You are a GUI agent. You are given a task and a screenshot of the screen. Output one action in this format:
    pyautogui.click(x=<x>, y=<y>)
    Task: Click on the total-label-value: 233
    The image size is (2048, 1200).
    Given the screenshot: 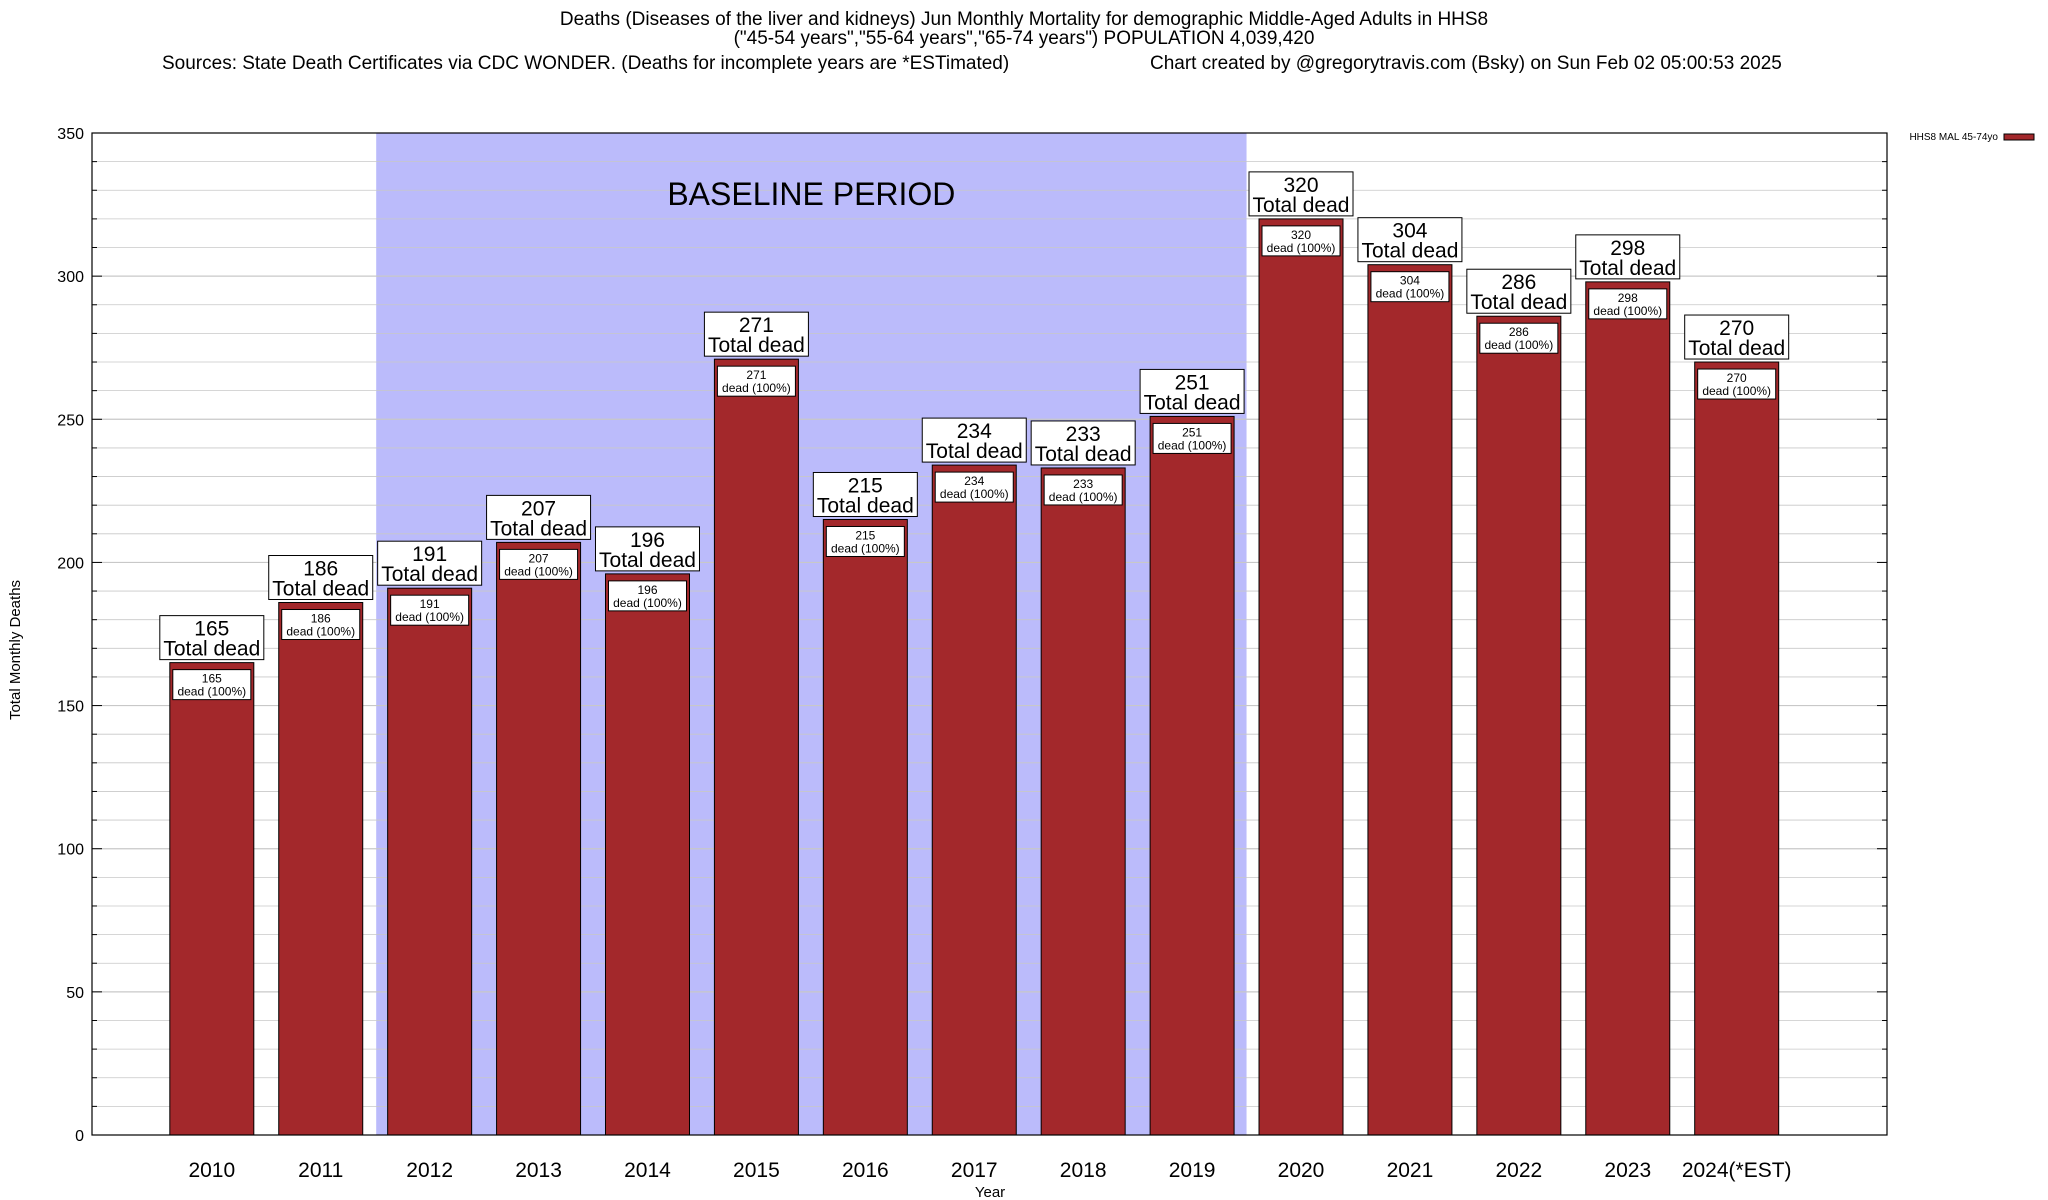 What is the action you would take?
    pyautogui.click(x=1083, y=434)
    